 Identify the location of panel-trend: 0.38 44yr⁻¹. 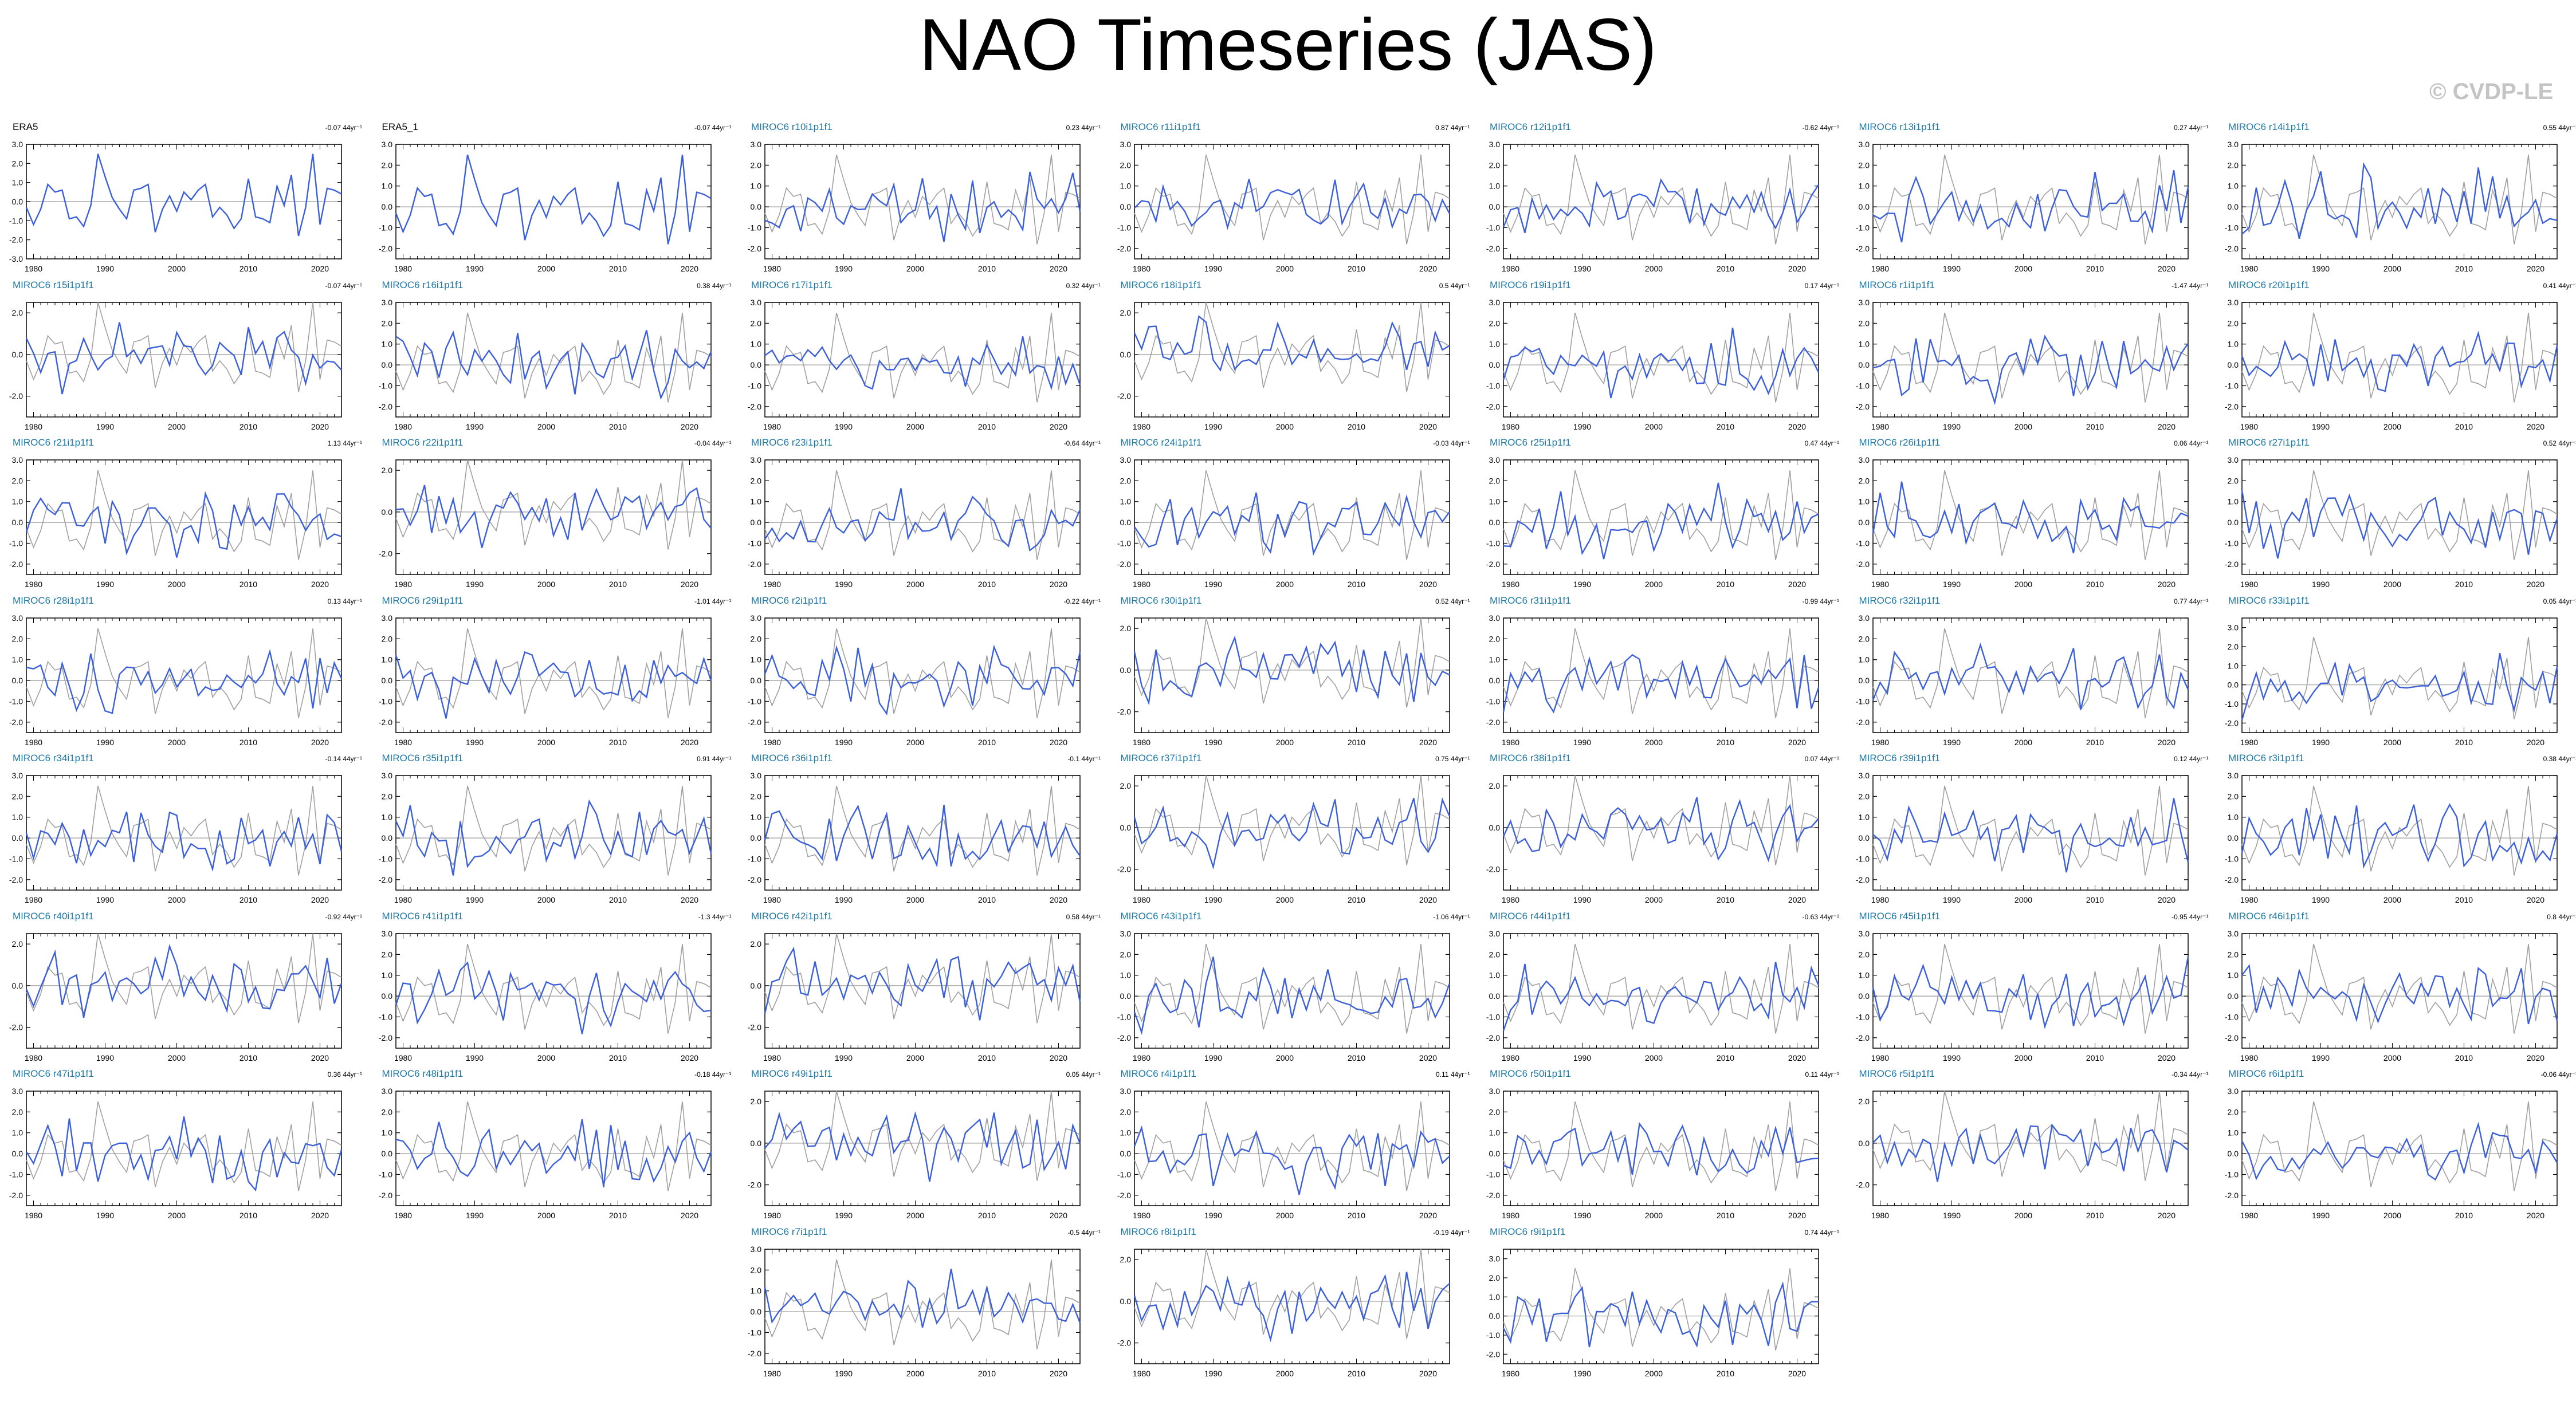
(715, 285).